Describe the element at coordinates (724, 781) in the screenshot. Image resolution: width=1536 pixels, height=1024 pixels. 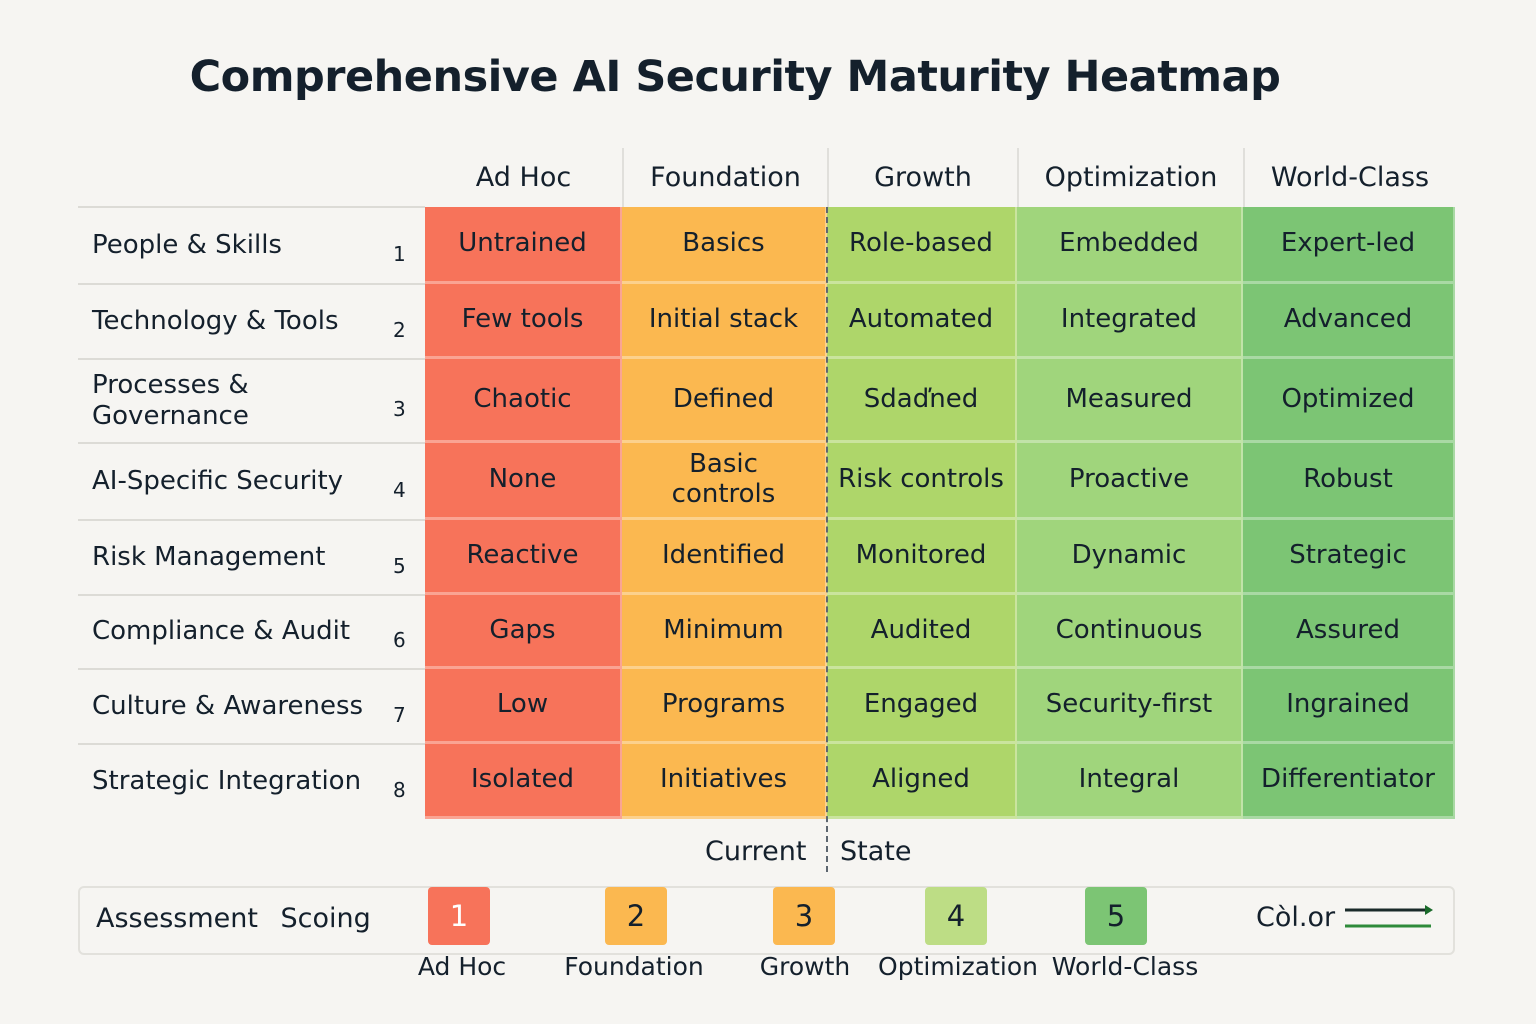
I see `heatmap-cell: Initiatives` at that location.